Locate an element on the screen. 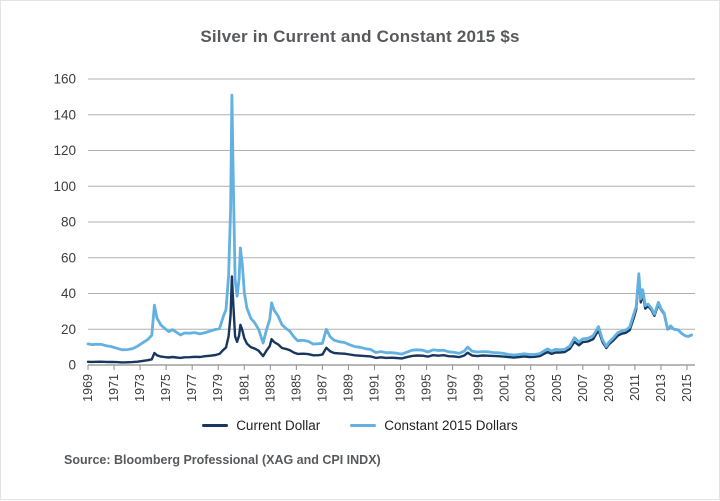 The width and height of the screenshot is (720, 501). svg-text: 2013 is located at coordinates (661, 388).